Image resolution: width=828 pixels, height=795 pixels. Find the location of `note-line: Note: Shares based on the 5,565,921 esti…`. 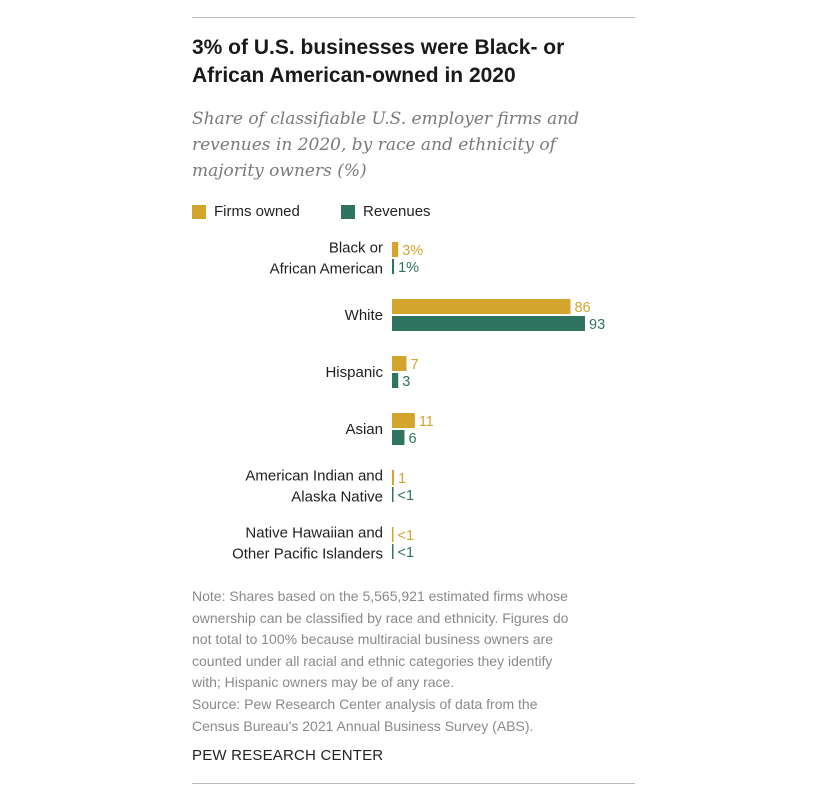

note-line: Note: Shares based on the 5,565,921 esti… is located at coordinates (380, 596).